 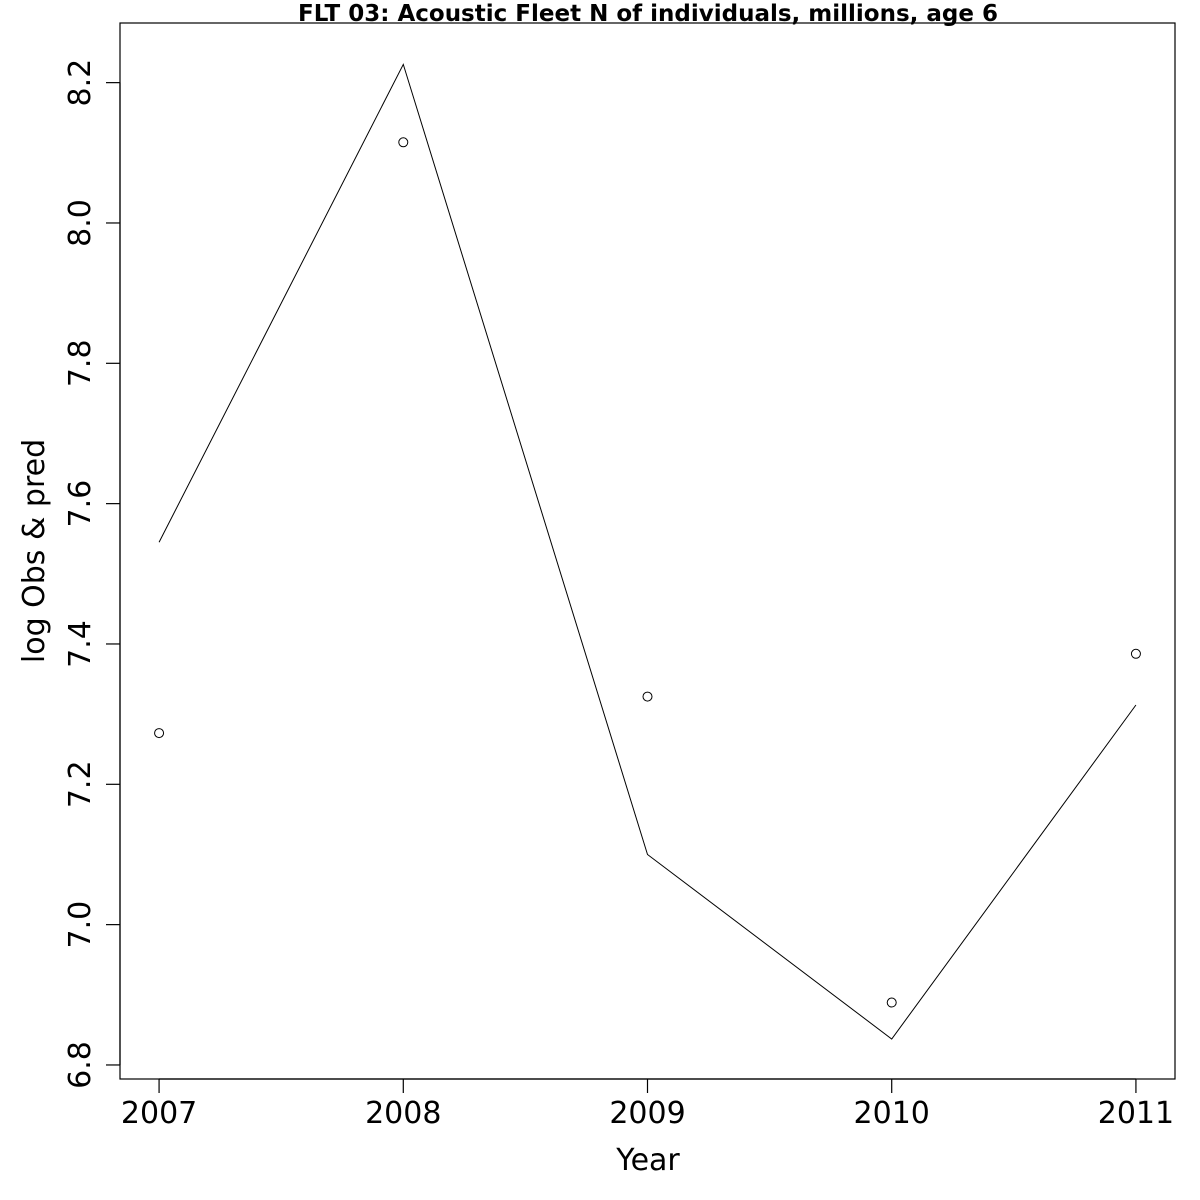 I want to click on y-axis: 6.8 7.0 7.2 7.4 7.6 7.8 8.0 8.2, so click(x=92, y=574).